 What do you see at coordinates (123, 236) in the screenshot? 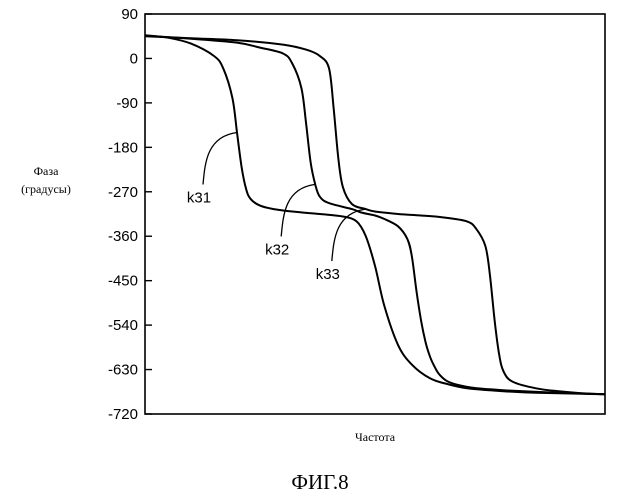
I see `y-tick-label: -360` at bounding box center [123, 236].